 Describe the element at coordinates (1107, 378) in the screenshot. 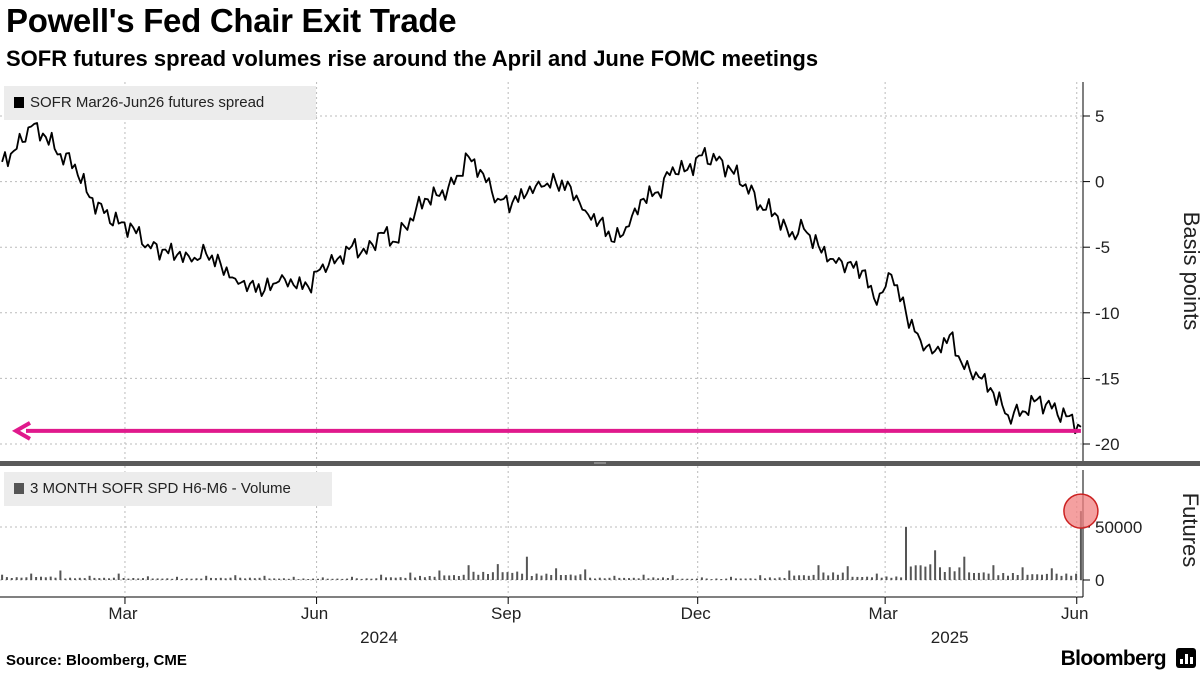

I see `y-tick-label-upper: -15` at that location.